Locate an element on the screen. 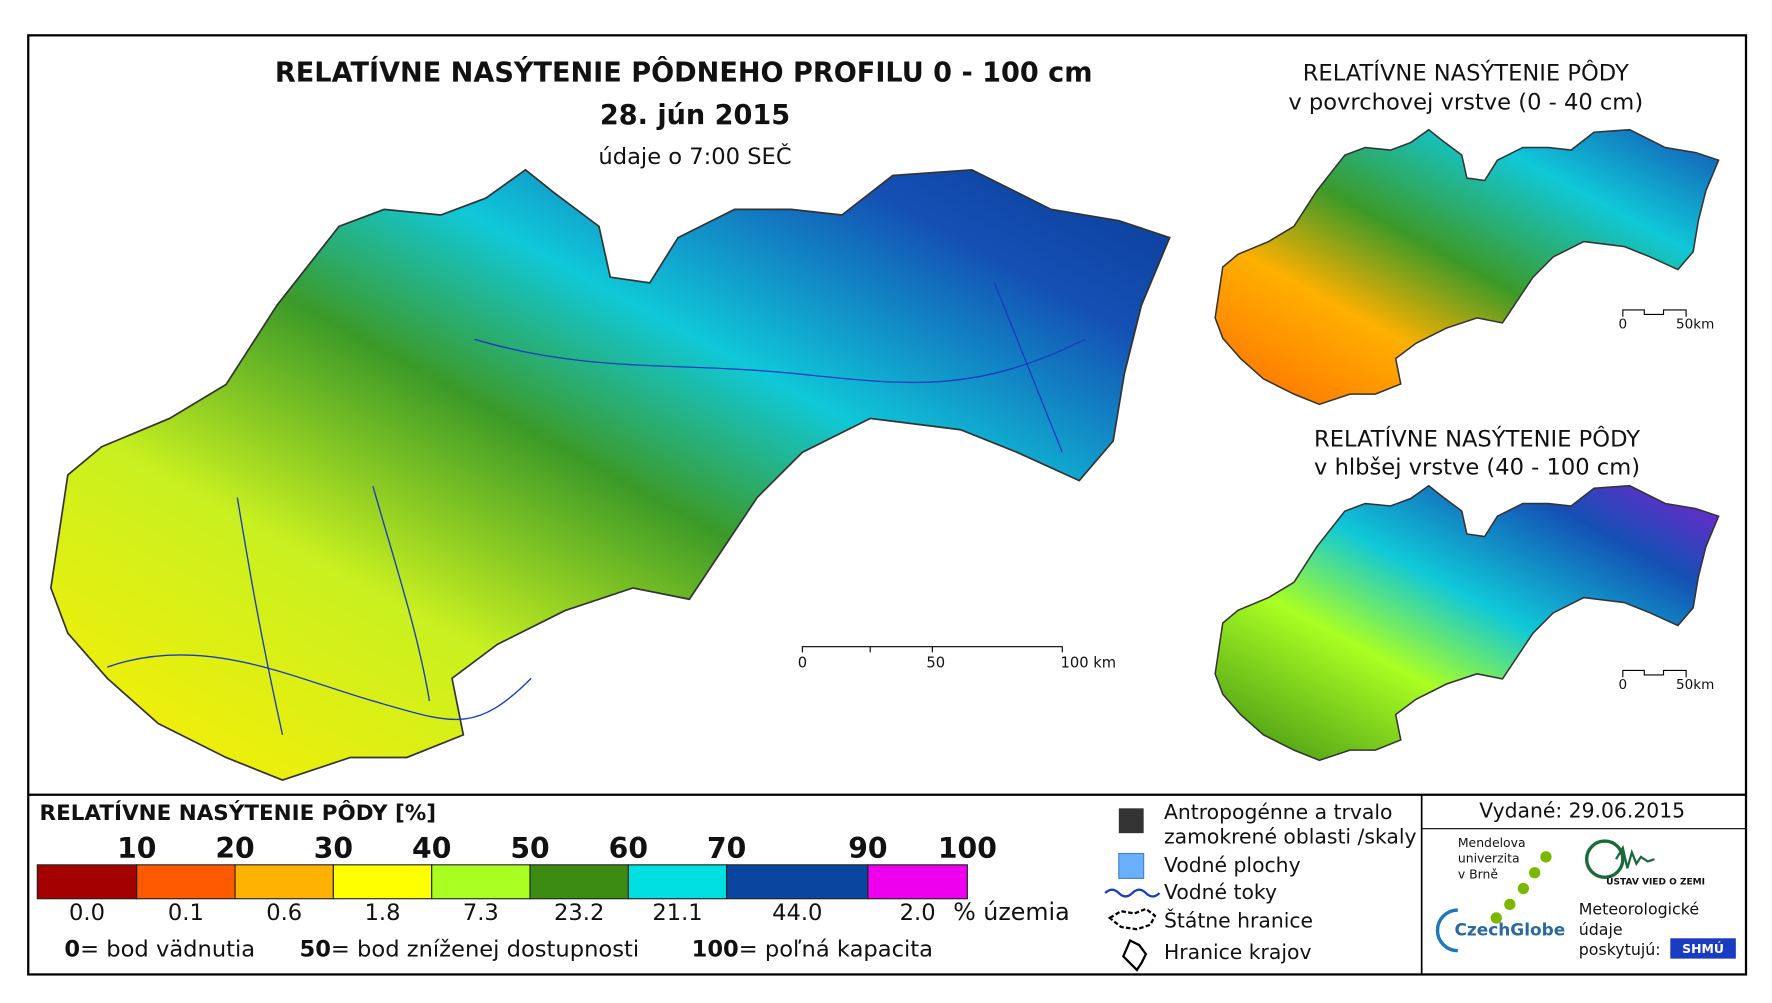  date: 28. jún 2015 is located at coordinates (695, 115).